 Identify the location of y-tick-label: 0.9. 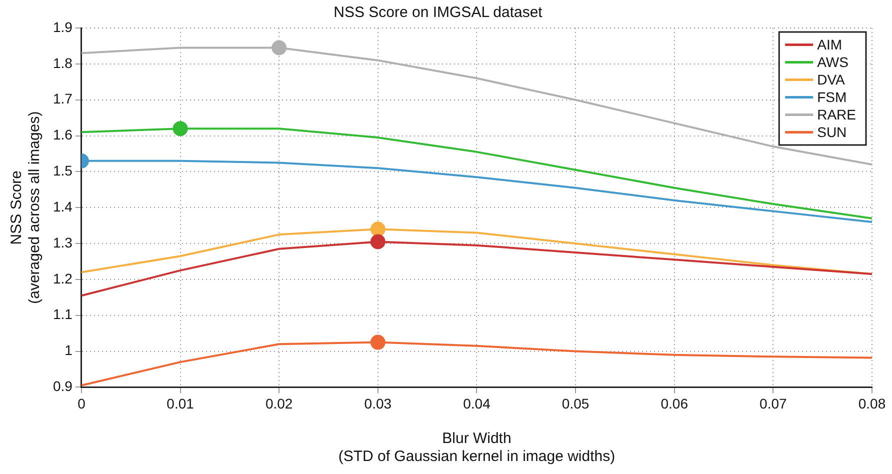
(62, 386).